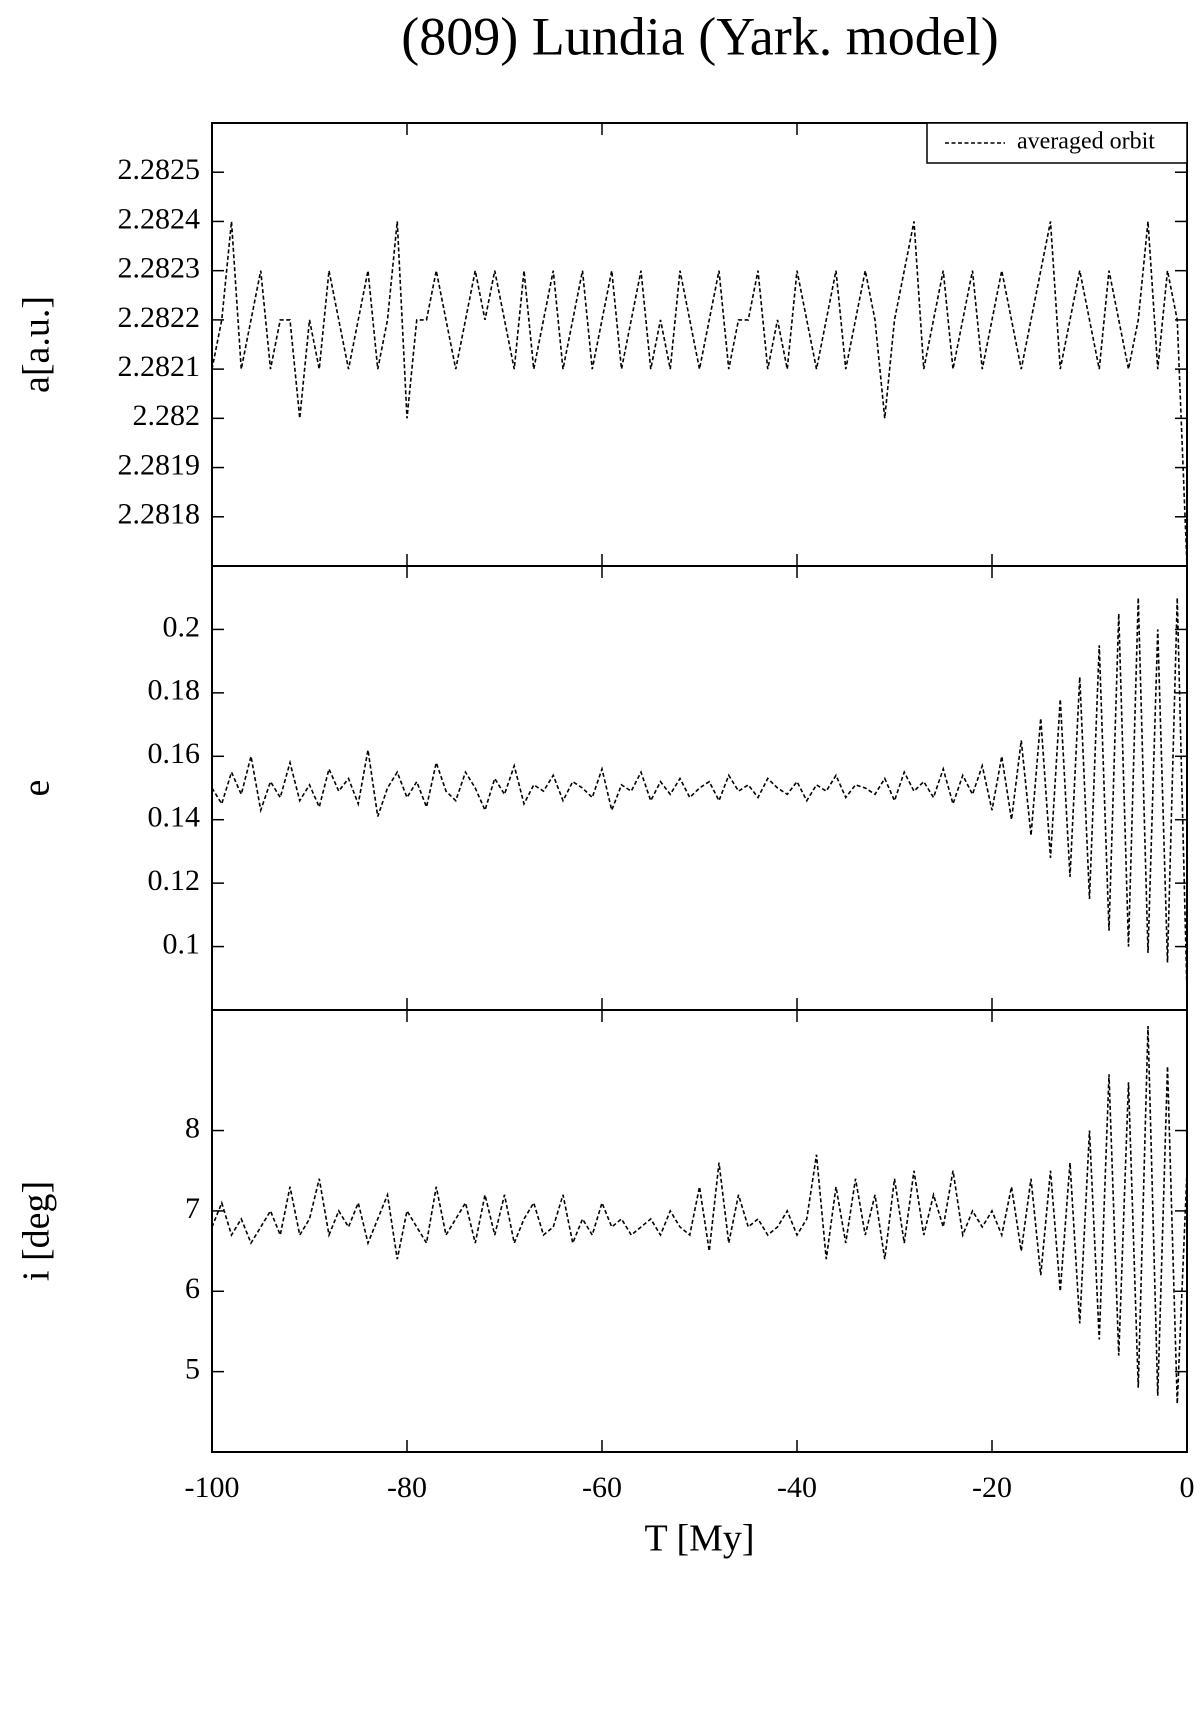  I want to click on y-tick-label: 0.18, so click(174, 690).